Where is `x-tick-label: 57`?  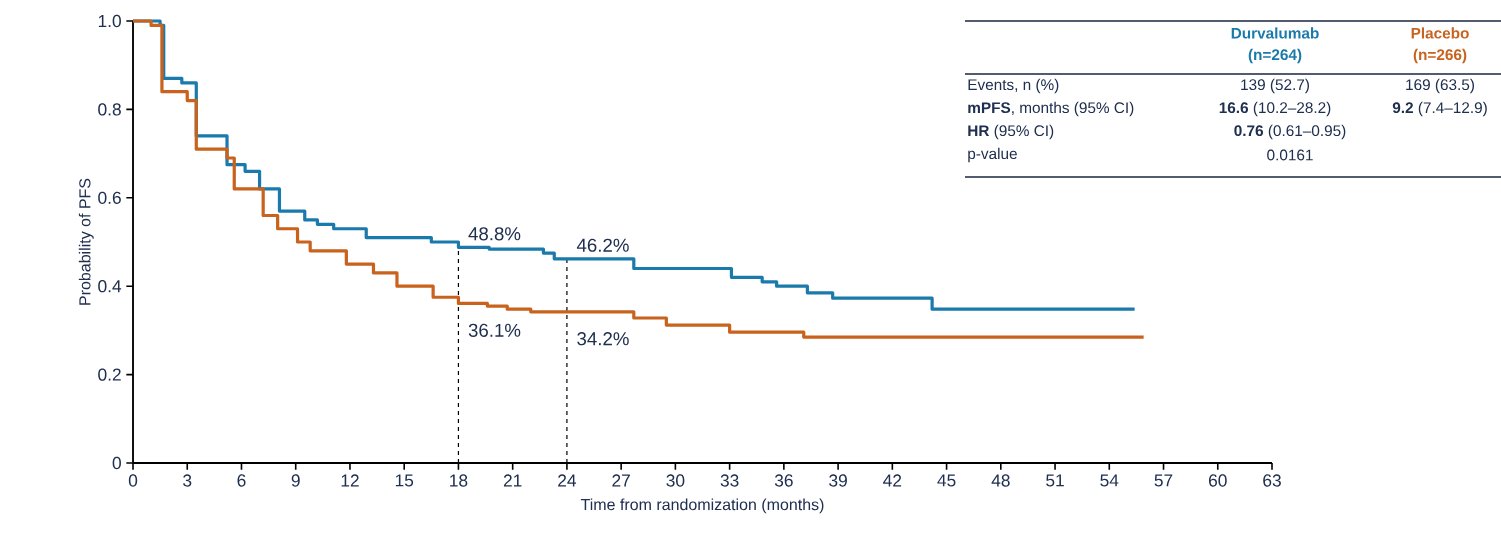
x-tick-label: 57 is located at coordinates (1163, 480).